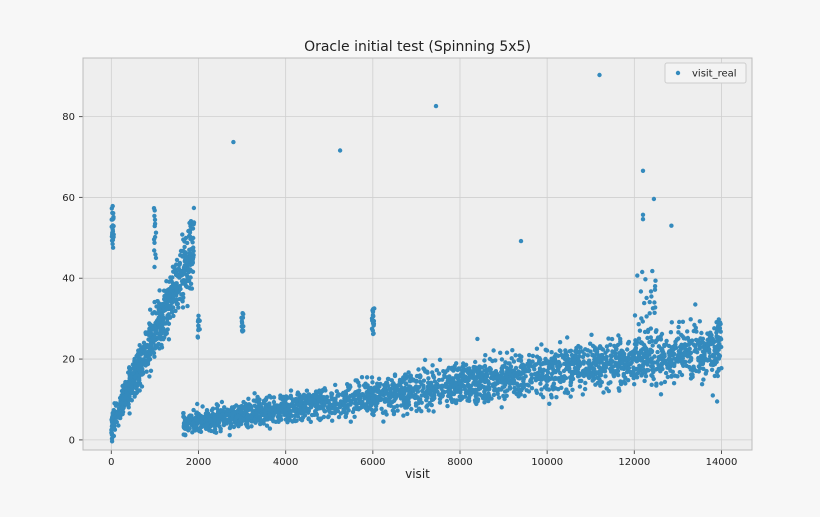  Describe the element at coordinates (372, 462) in the screenshot. I see `x-tick-label: 6000` at that location.